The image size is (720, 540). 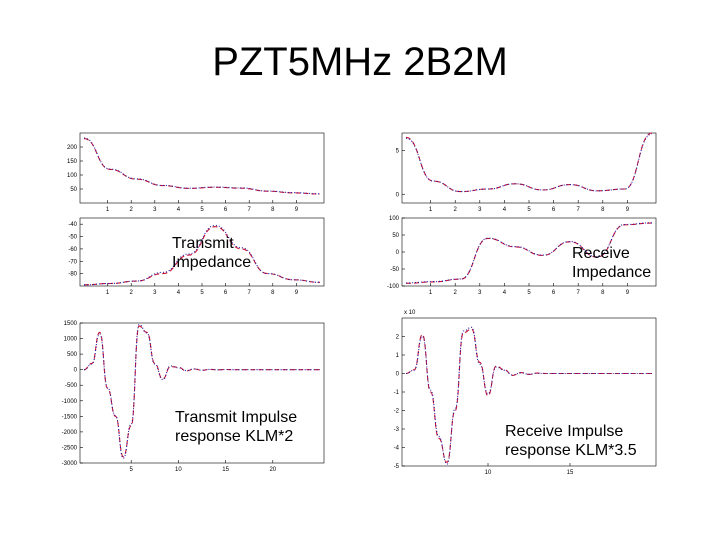 What do you see at coordinates (178, 470) in the screenshot?
I see `transmit-impulse-response-xtick-label-1: 10` at bounding box center [178, 470].